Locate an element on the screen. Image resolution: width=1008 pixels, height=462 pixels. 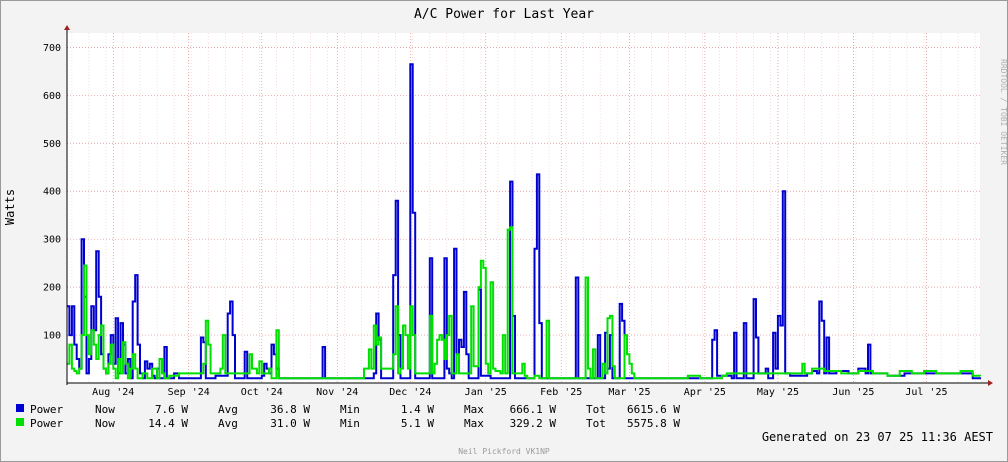
legend-1-min-label: Min is located at coordinates (350, 409).